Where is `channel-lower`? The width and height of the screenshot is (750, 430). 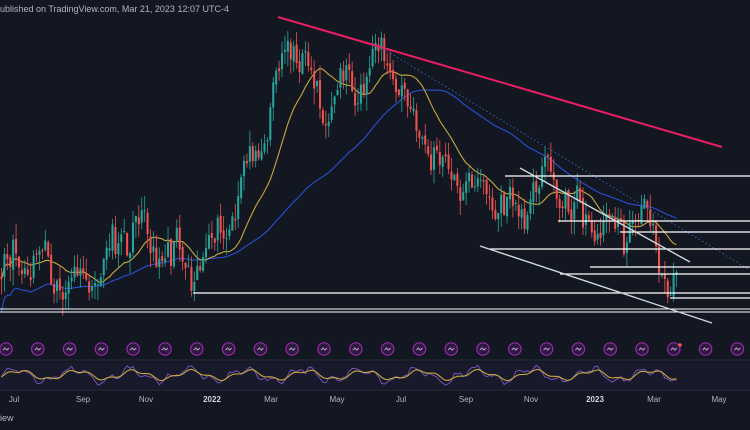 channel-lower is located at coordinates (596, 284).